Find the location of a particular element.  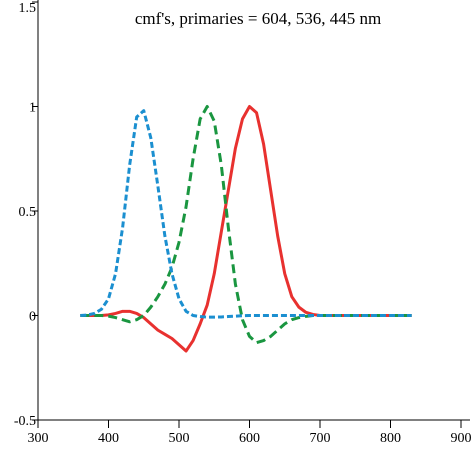

x-tick-label: 900 is located at coordinates (461, 438).